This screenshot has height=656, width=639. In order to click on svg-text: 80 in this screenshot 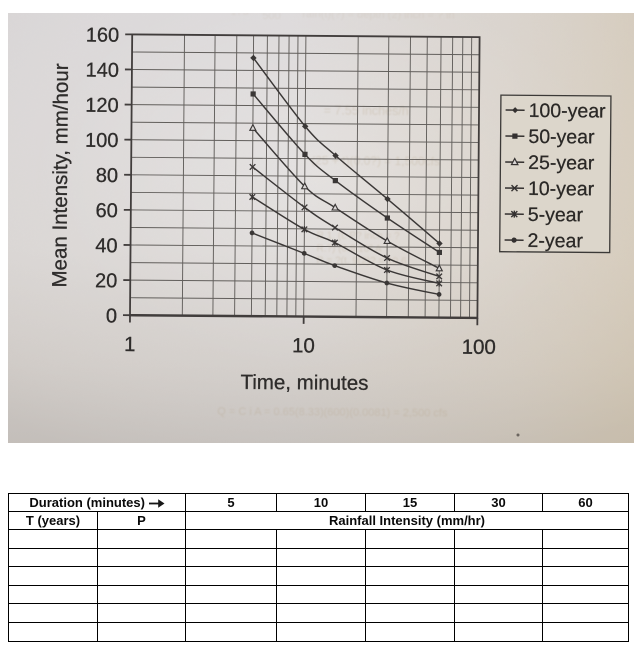, I will do `click(107, 176)`.